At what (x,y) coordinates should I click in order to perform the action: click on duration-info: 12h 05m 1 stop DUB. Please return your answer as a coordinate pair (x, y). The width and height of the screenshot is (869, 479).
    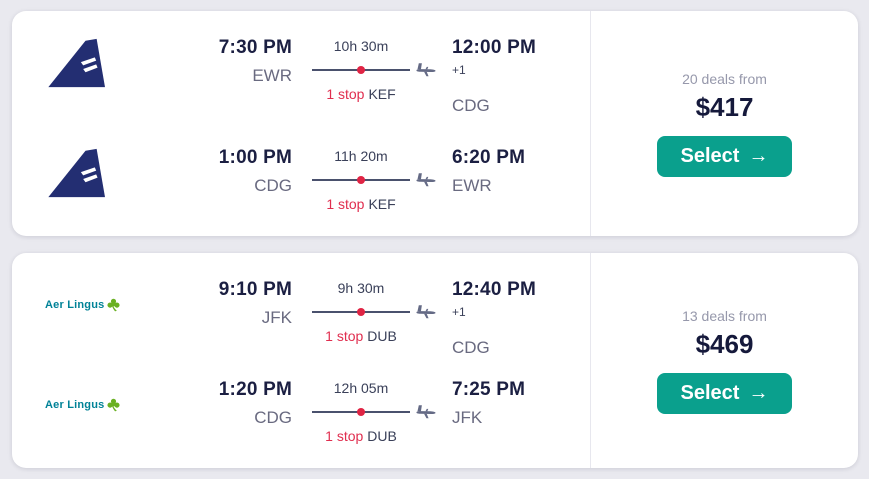
    Looking at the image, I should click on (374, 411).